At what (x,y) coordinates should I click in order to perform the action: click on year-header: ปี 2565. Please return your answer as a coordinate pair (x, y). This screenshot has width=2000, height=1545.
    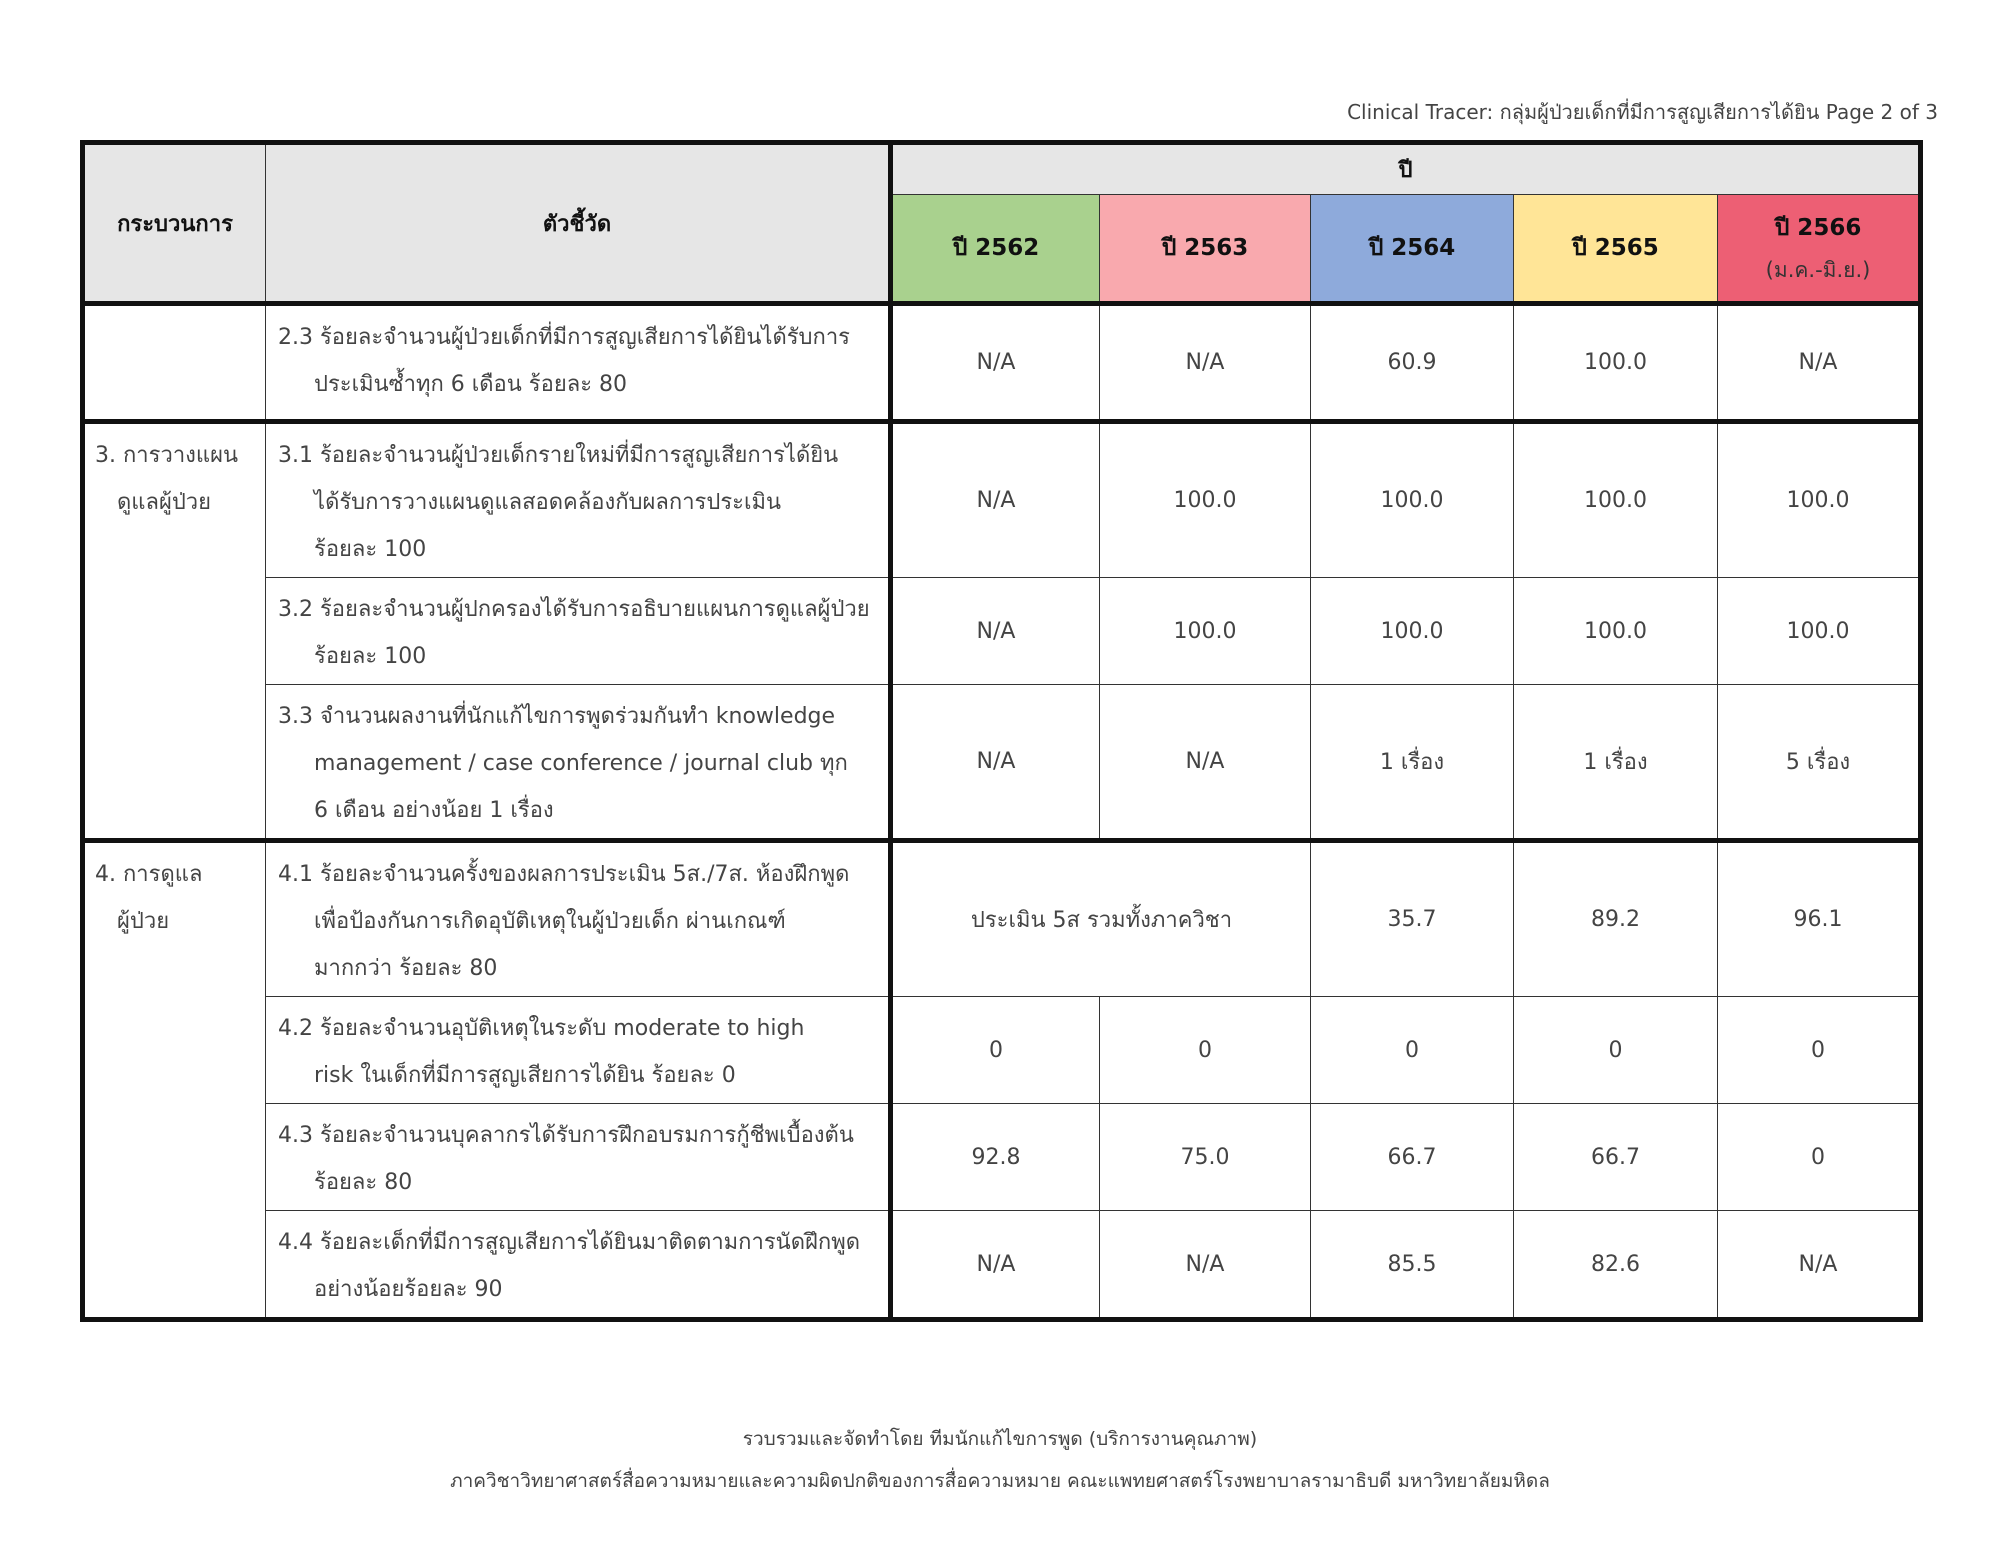
    Looking at the image, I should click on (1615, 249).